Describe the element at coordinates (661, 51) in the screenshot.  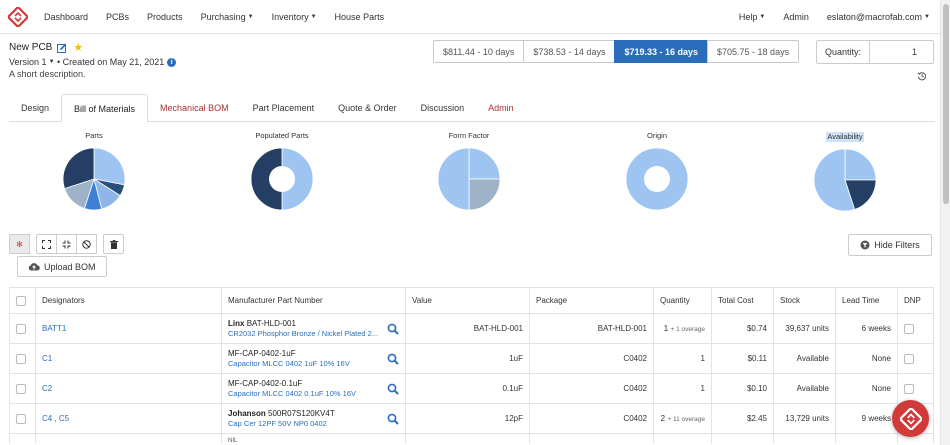
I see `price-option-16-days: $719.33 - 16 days` at that location.